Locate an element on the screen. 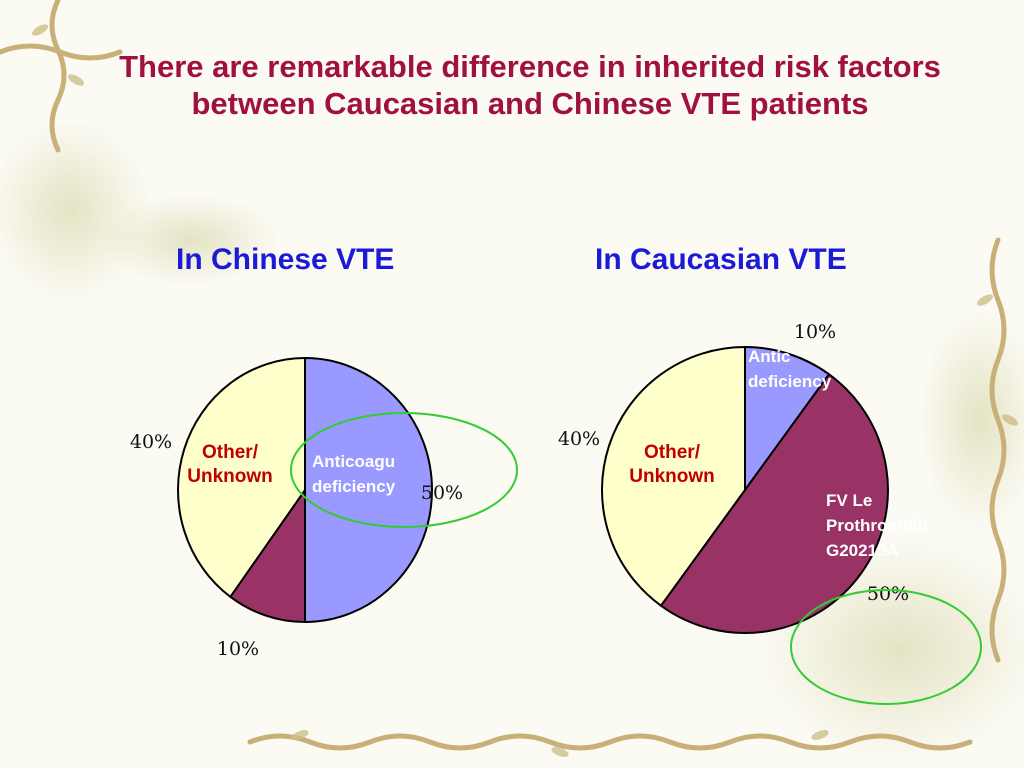  percent-label-caucasian-1: 50% is located at coordinates (888, 594).